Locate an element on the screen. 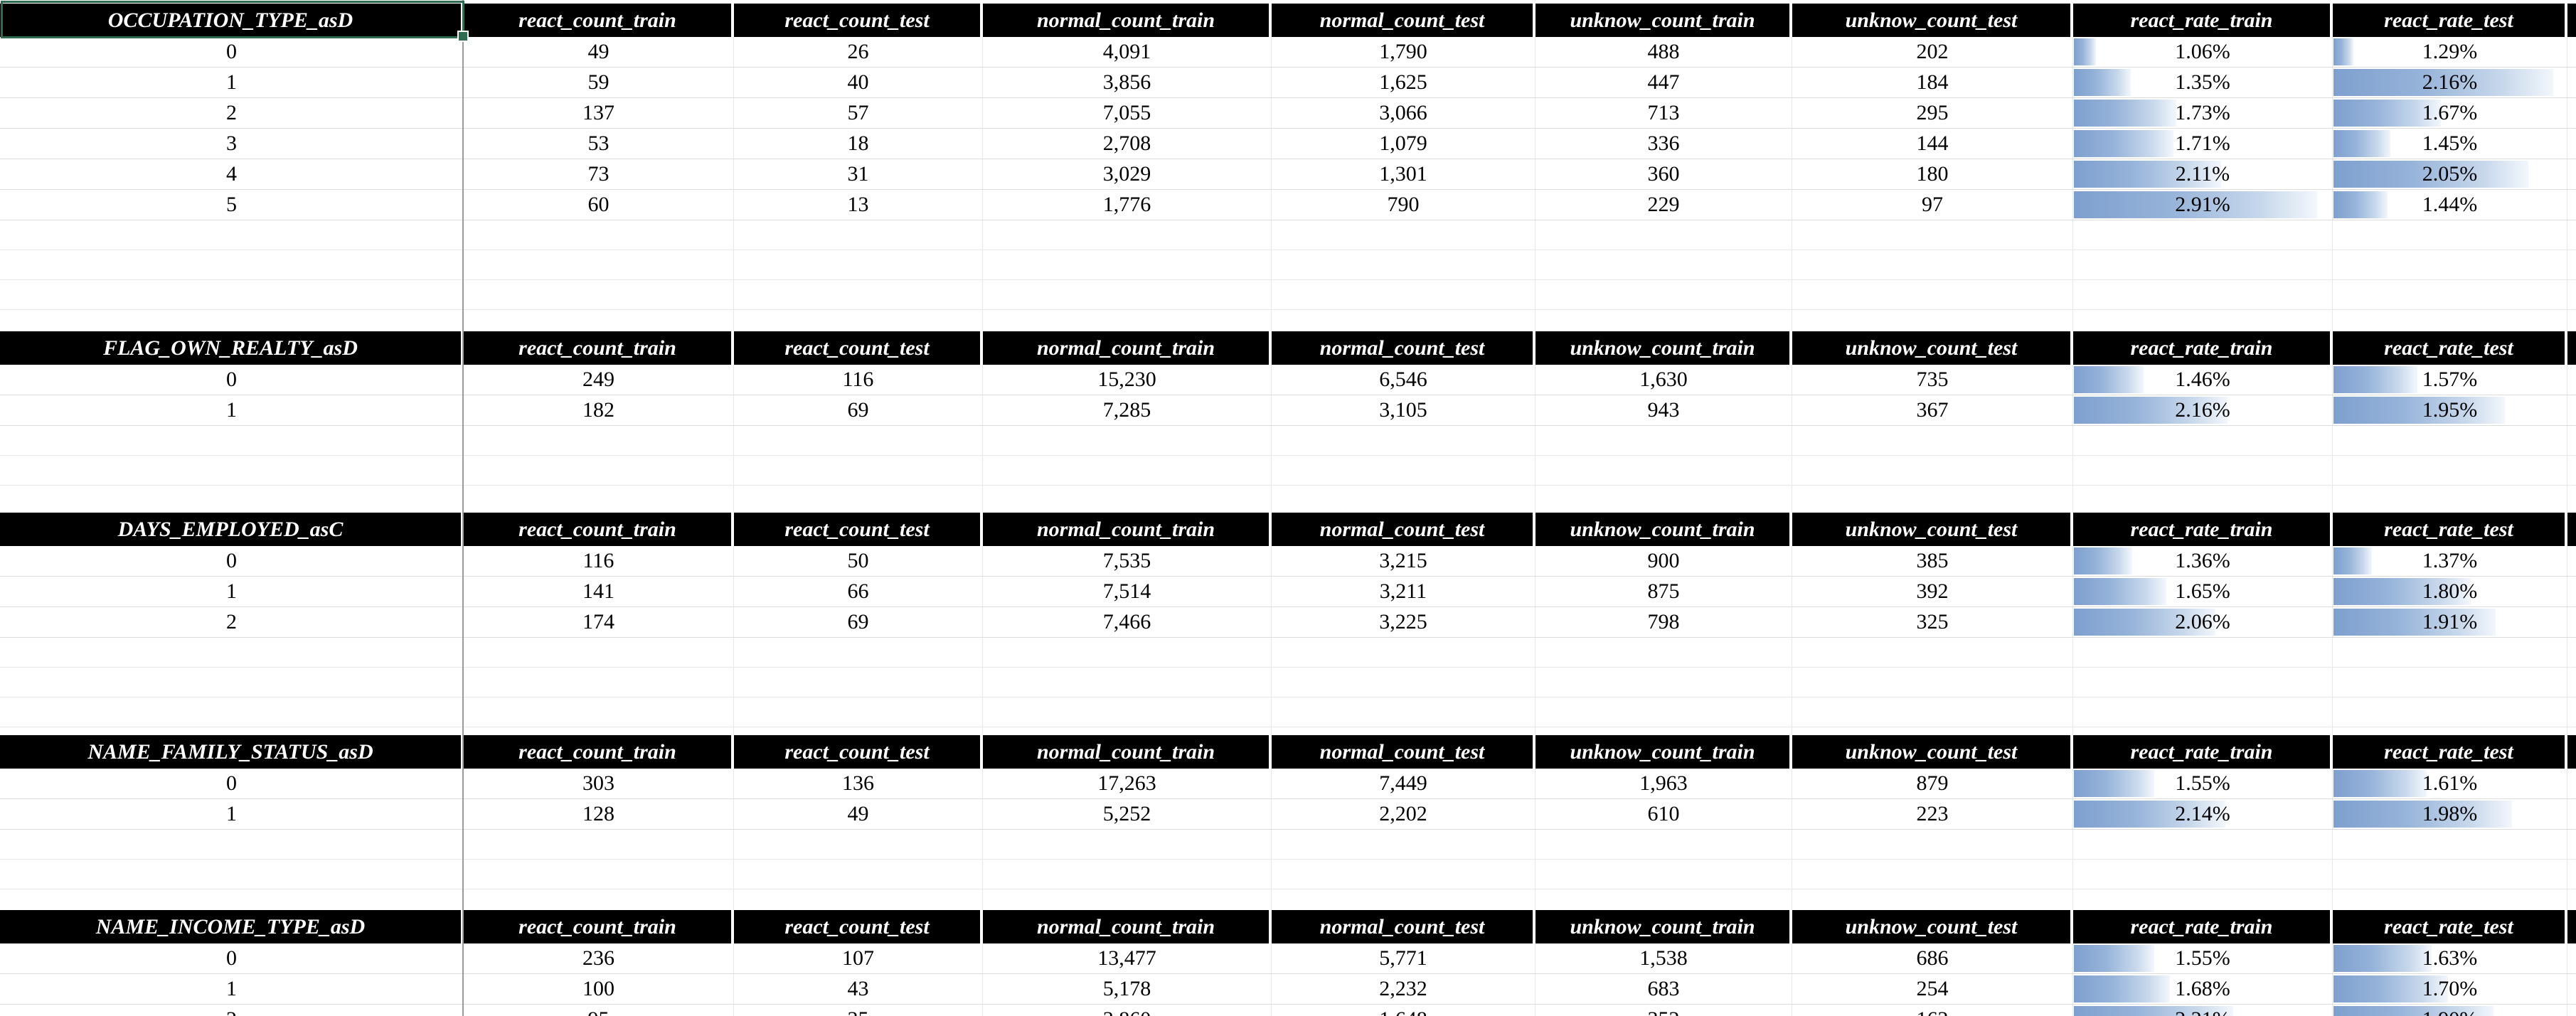 The width and height of the screenshot is (2576, 1016). cell-normal-count-train: 2,708 is located at coordinates (1127, 144).